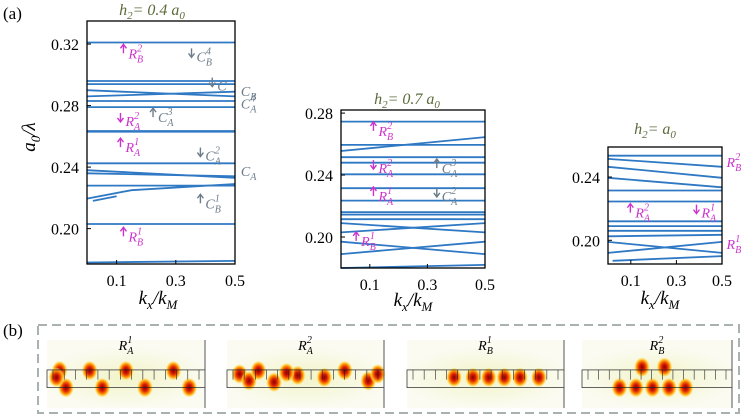  Describe the element at coordinates (655, 131) in the screenshot. I see `chart-title: h2= a0` at that location.